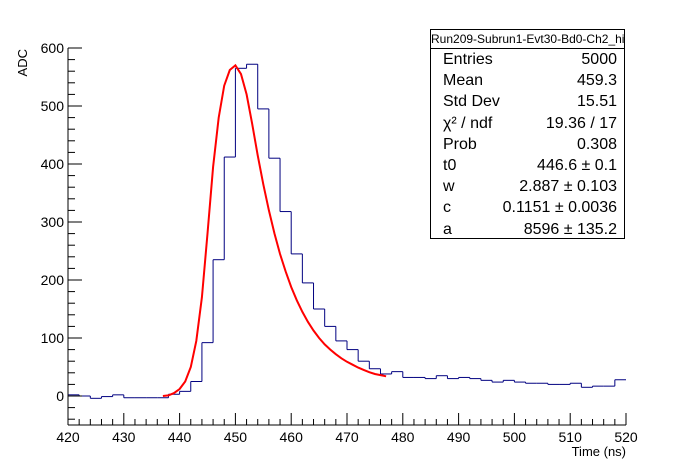  I want to click on stats-row: w 2.887 ± 0.103, so click(527, 186).